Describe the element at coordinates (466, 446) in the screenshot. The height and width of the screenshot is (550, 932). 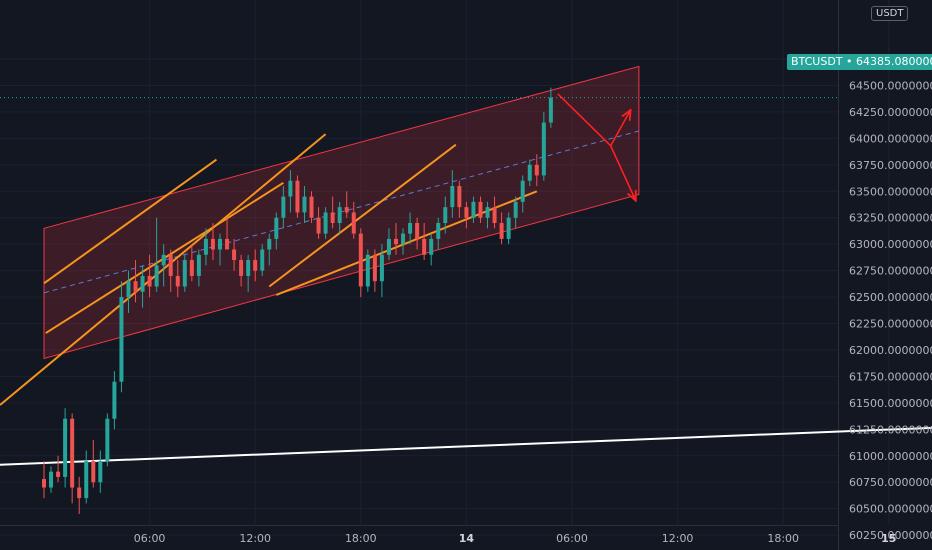
I see `white-trendline-group` at that location.